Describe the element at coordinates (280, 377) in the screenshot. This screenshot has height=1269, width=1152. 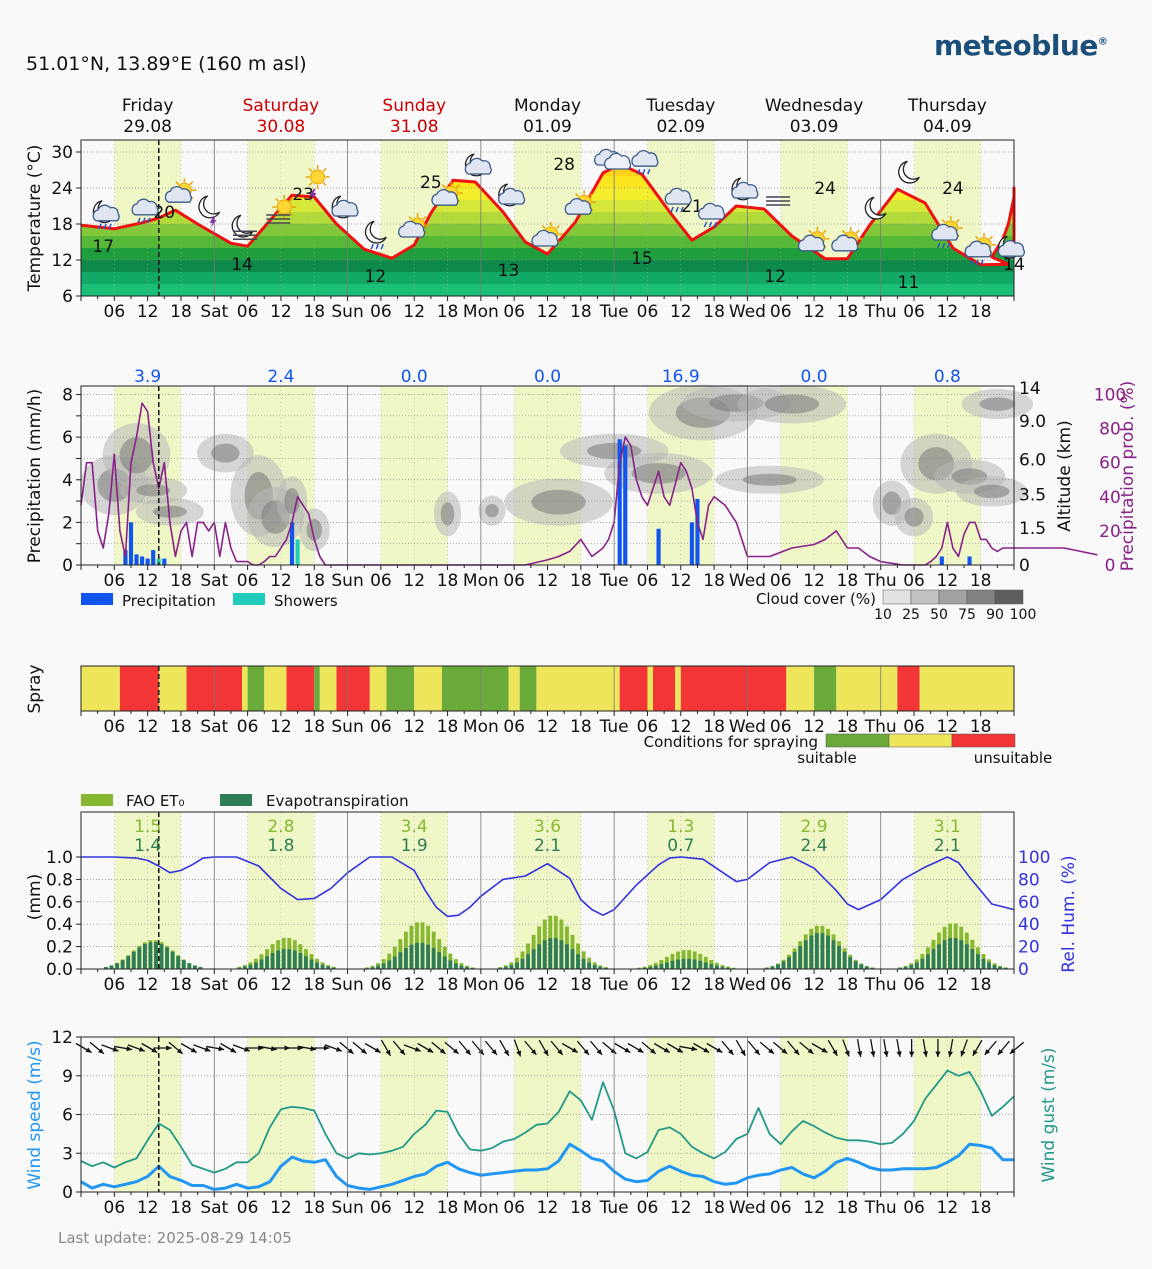
I see `daily-precipitation-sum: 2.4` at that location.